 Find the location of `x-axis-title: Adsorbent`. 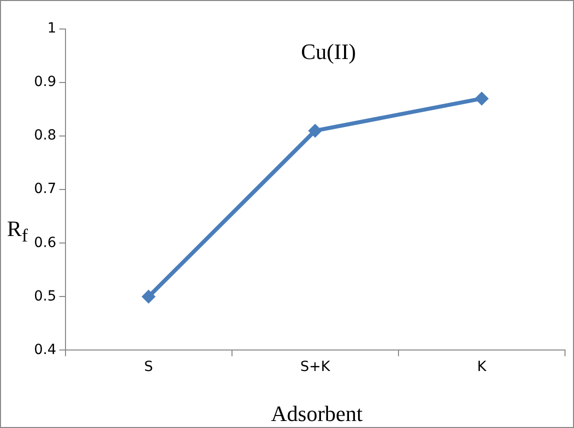

x-axis-title: Adsorbent is located at coordinates (317, 414).